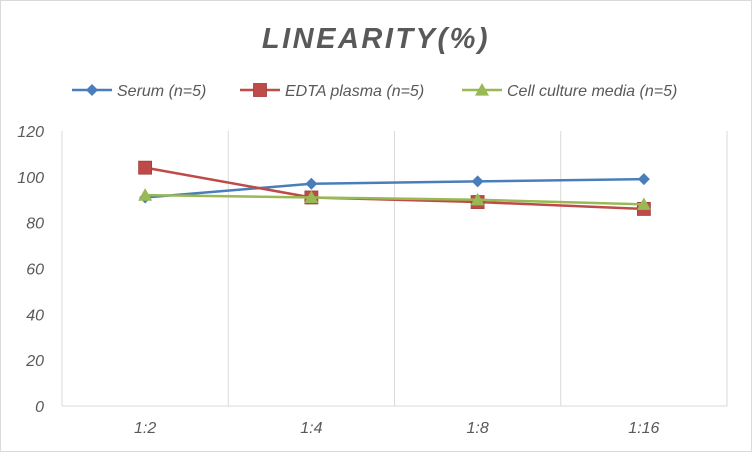 The height and width of the screenshot is (452, 752). What do you see at coordinates (35, 224) in the screenshot?
I see `y-tick-label: 80` at bounding box center [35, 224].